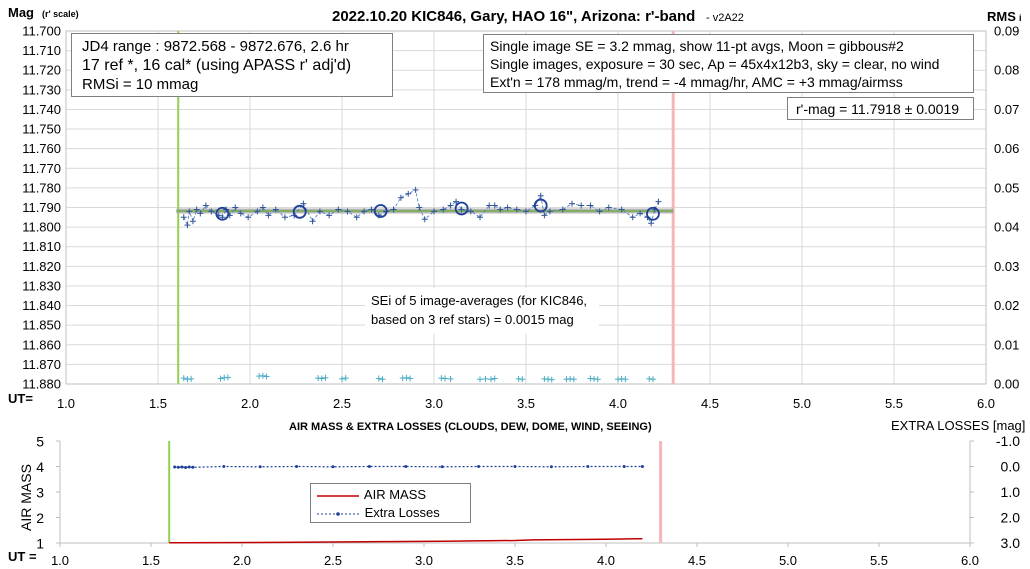  Describe the element at coordinates (1006, 31) in the screenshot. I see `right-tick-label: 0.09` at that location.